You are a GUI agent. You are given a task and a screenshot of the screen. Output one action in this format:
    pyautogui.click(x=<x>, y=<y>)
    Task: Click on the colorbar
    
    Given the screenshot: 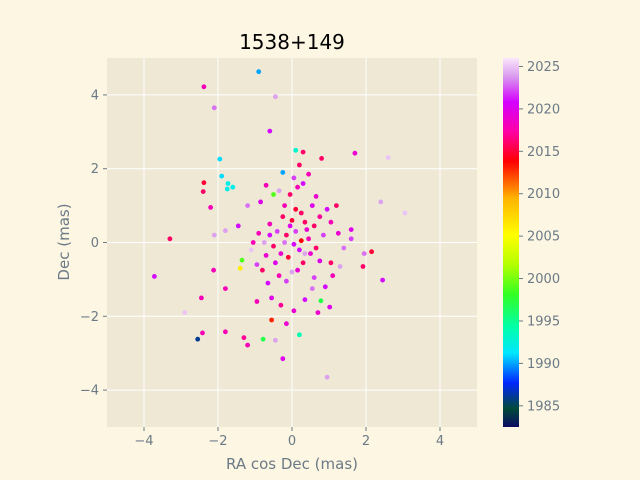 What is the action you would take?
    pyautogui.click(x=511, y=242)
    